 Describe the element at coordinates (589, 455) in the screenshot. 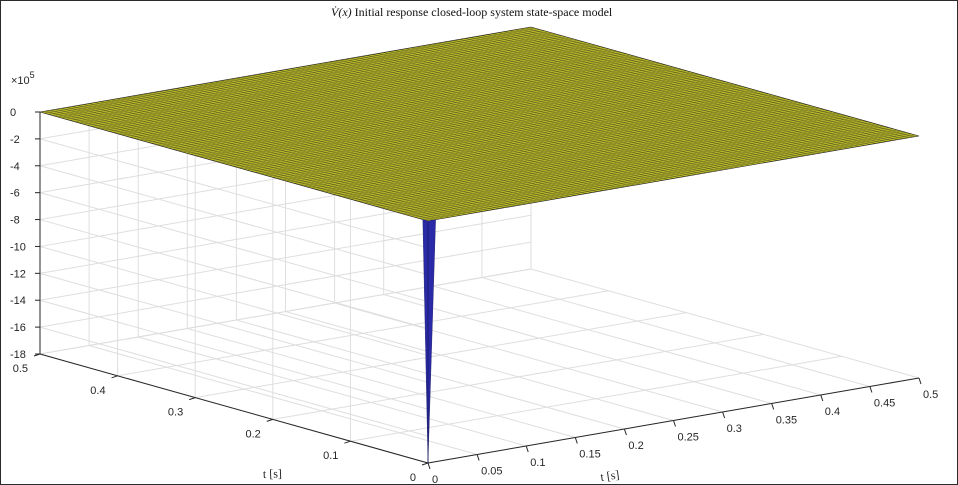

I see `x-tick-label: 0.15` at that location.